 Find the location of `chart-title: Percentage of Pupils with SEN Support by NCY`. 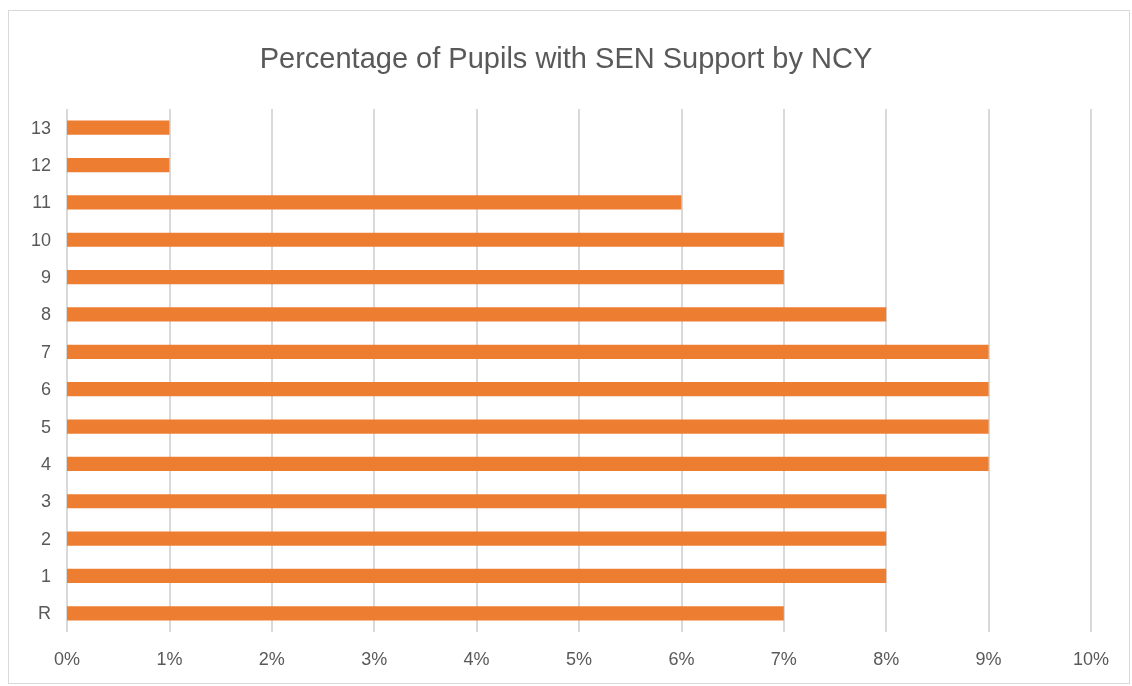

chart-title: Percentage of Pupils with SEN Support by NCY is located at coordinates (566, 57).